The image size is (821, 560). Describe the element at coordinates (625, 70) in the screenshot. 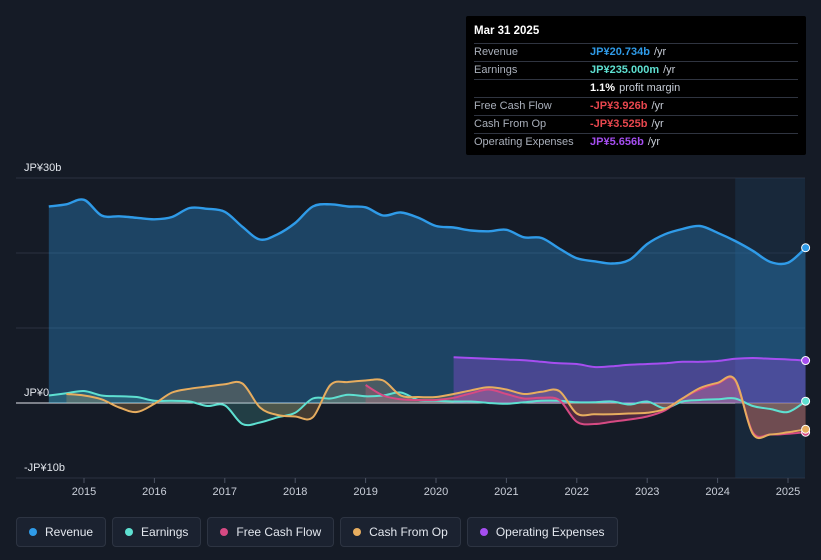

I see `tooltip-value: JP¥235.000m` at that location.